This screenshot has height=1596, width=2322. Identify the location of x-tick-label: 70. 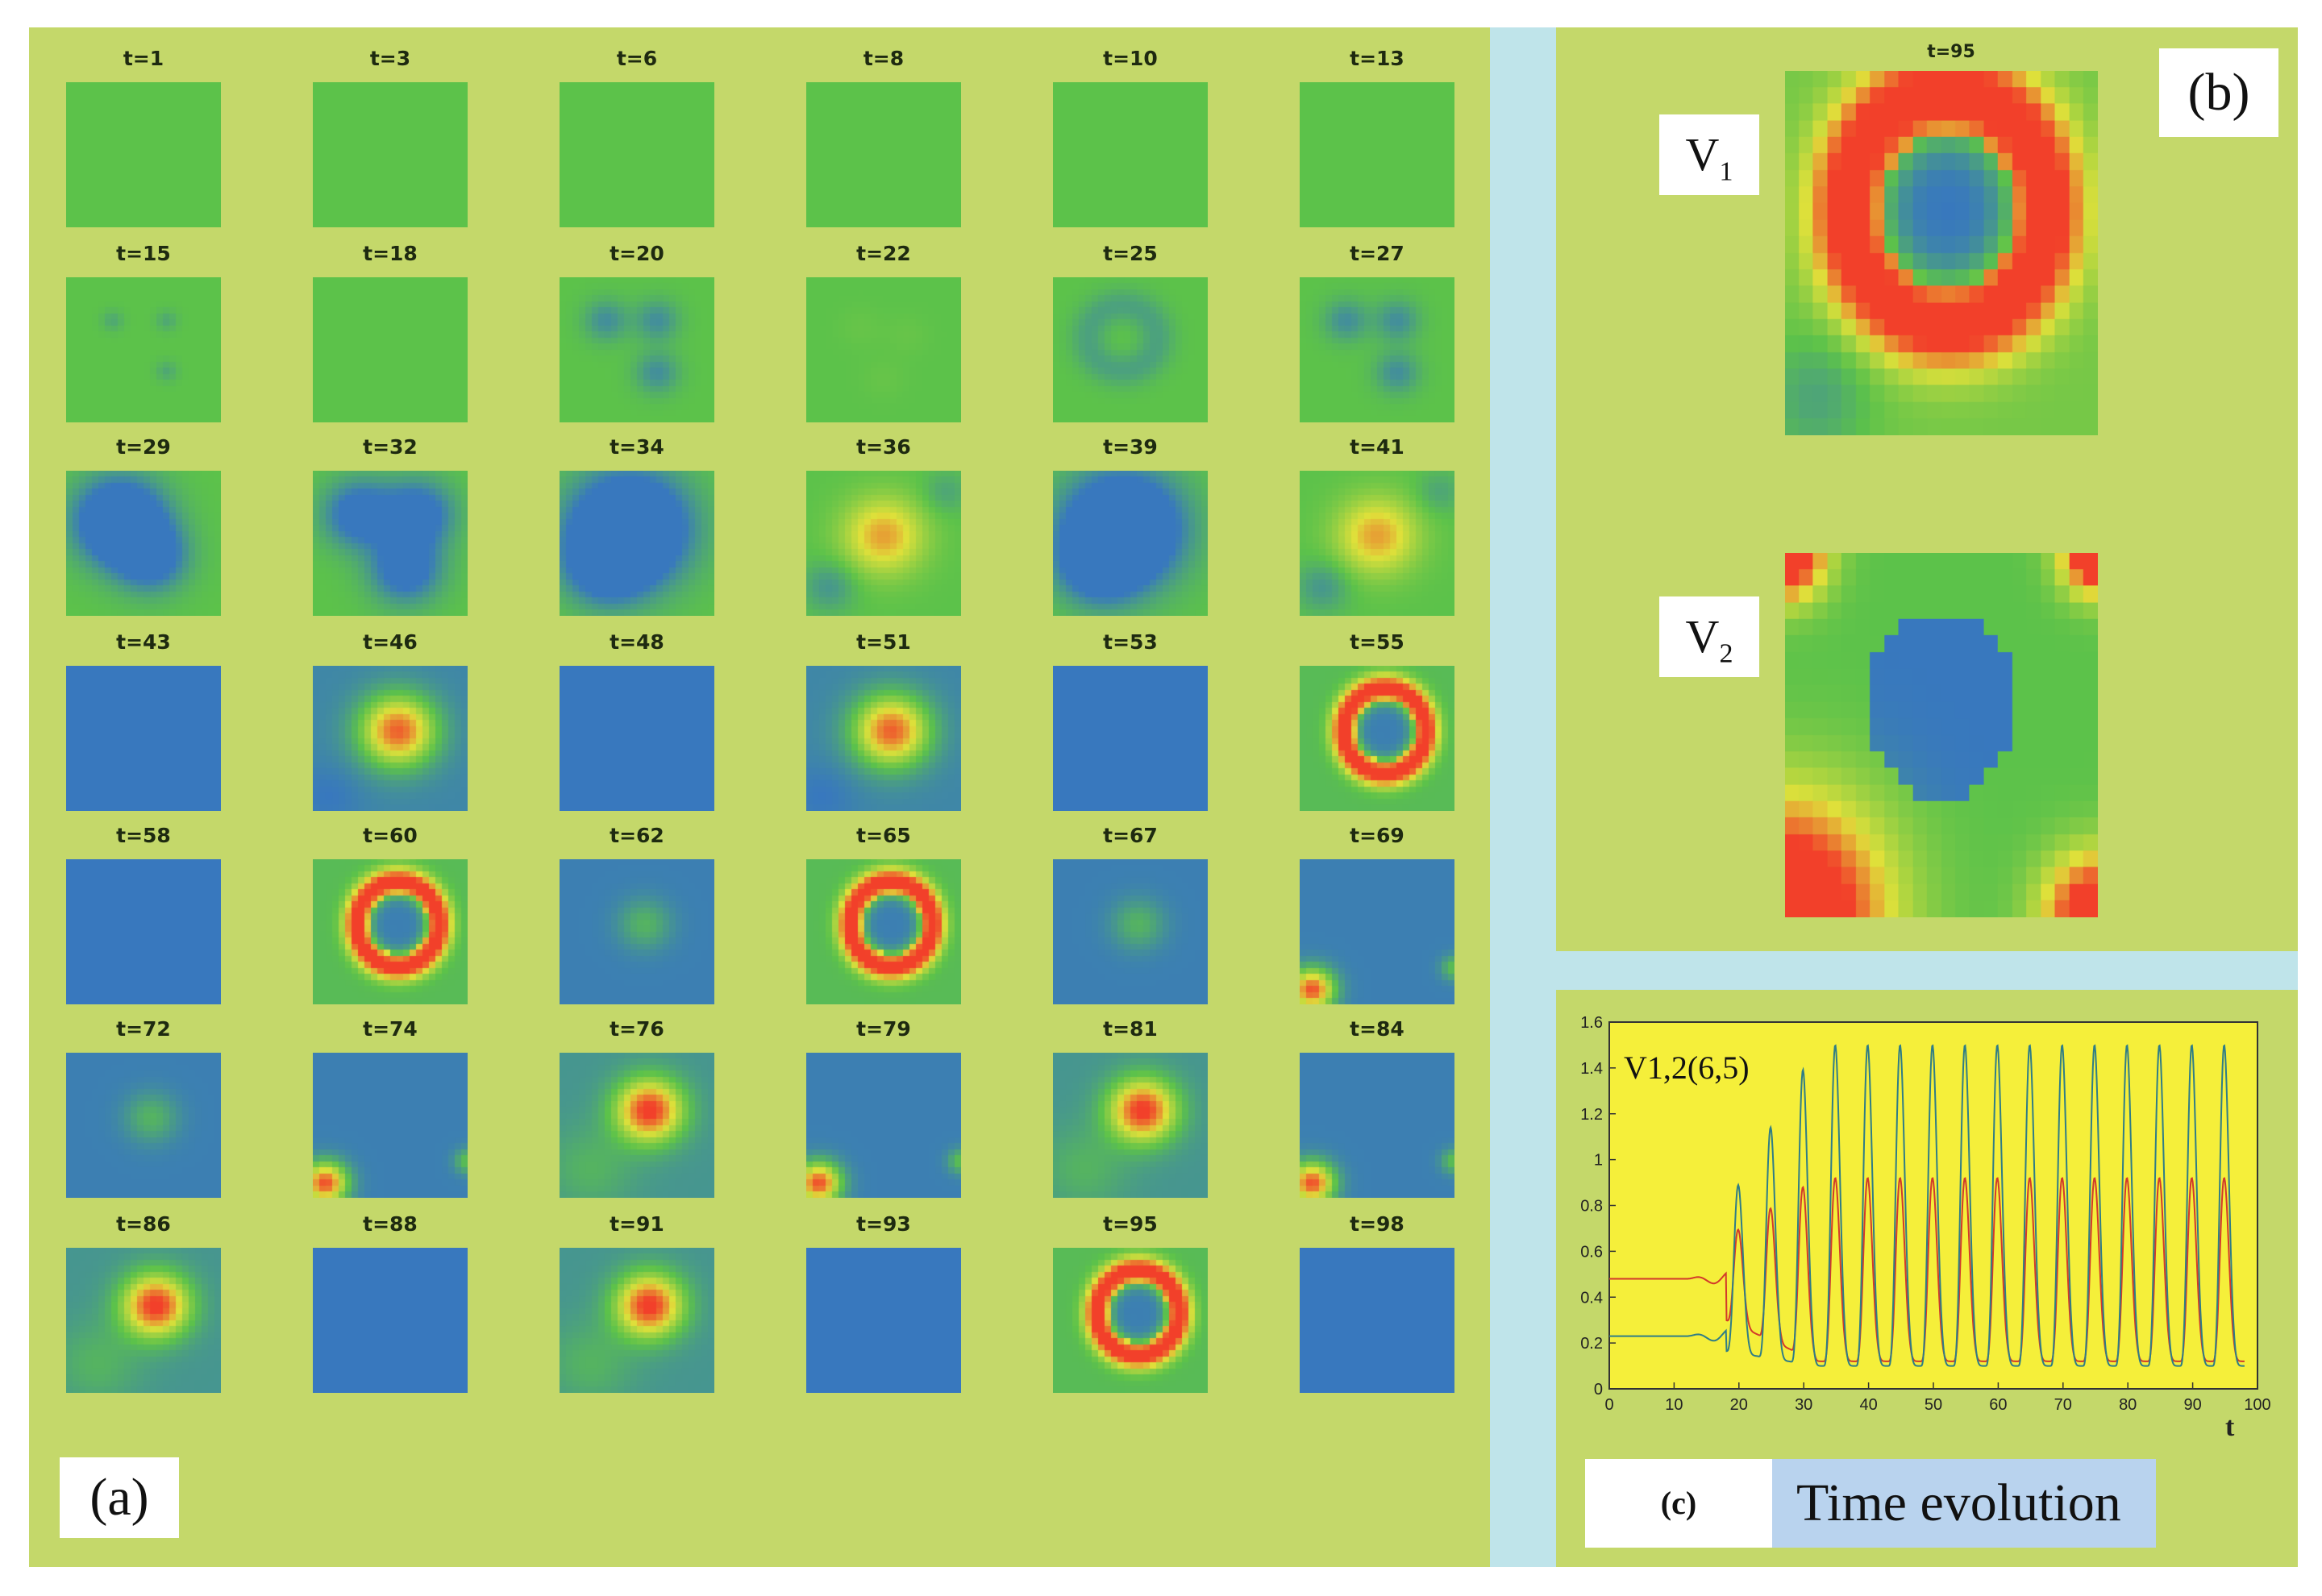
(2063, 1405).